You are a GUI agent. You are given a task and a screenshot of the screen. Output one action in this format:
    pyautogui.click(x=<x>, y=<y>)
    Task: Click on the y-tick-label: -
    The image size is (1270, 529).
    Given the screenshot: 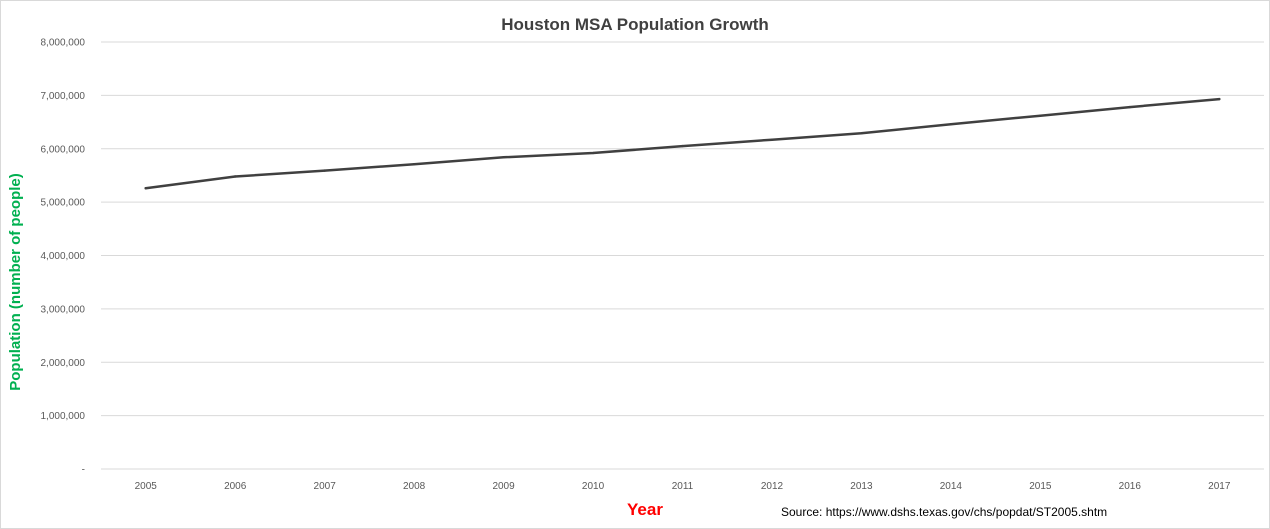 What is the action you would take?
    pyautogui.click(x=83, y=470)
    